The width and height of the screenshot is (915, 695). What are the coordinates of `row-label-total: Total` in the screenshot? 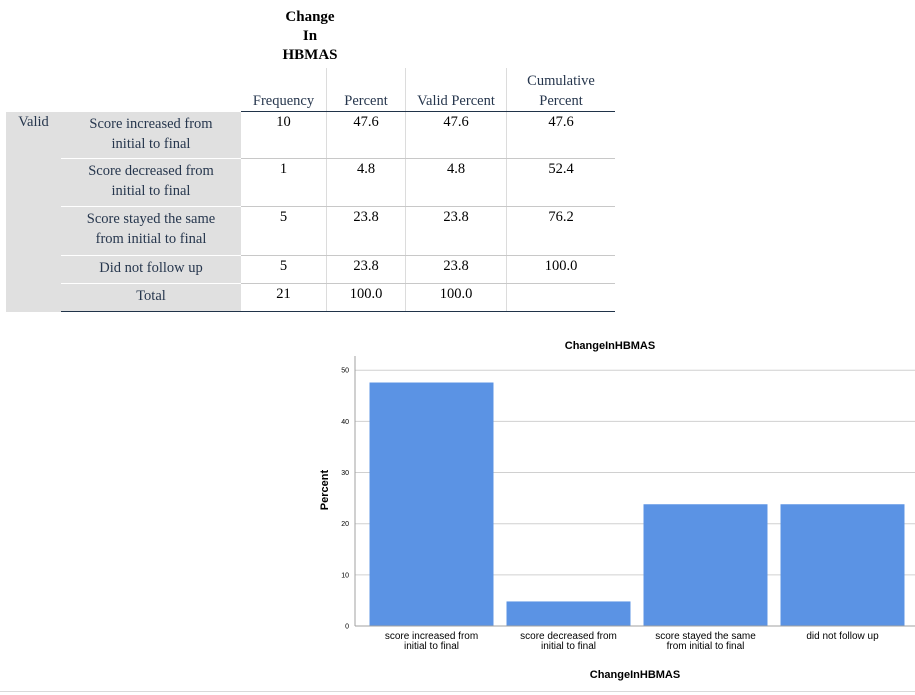 It's located at (151, 297).